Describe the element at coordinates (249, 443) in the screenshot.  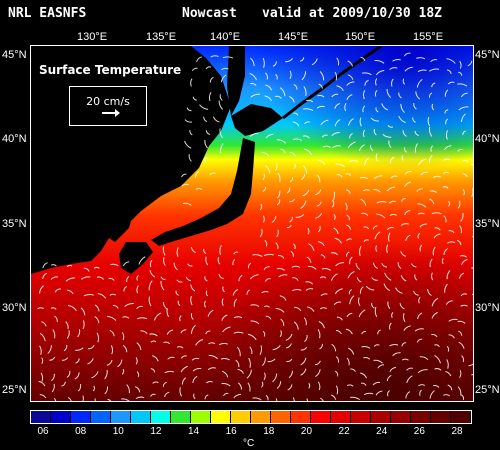
I see `colorbar-unit: °C` at that location.